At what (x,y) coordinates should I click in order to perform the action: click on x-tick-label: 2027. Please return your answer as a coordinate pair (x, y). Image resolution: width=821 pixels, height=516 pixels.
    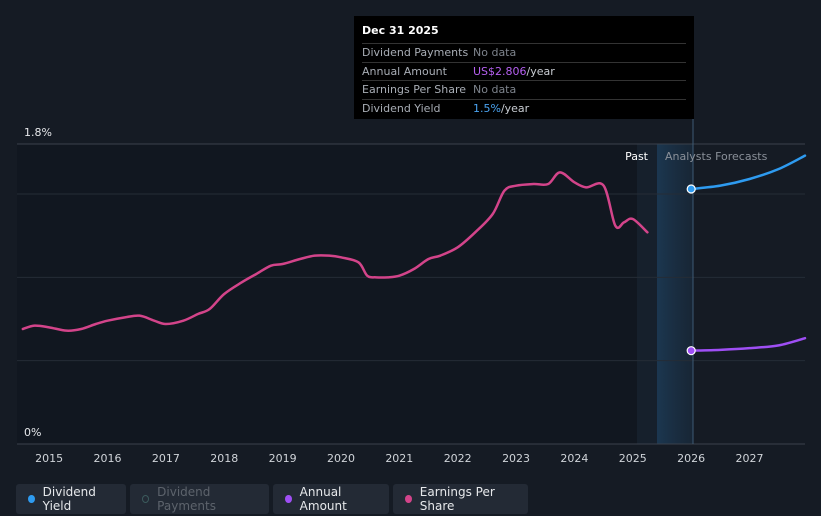
    Looking at the image, I should click on (750, 458).